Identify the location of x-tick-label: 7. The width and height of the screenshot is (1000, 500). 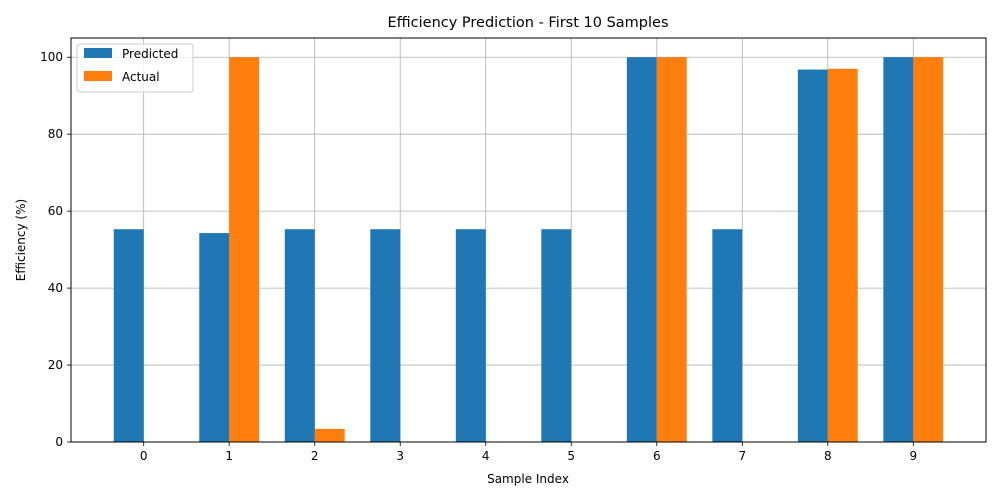
(742, 456).